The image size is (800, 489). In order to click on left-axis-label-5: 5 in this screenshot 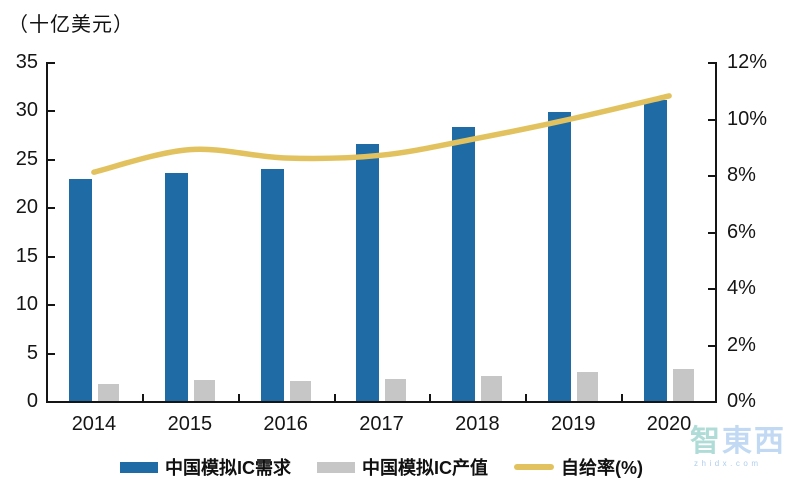, I will do `click(32, 352)`.